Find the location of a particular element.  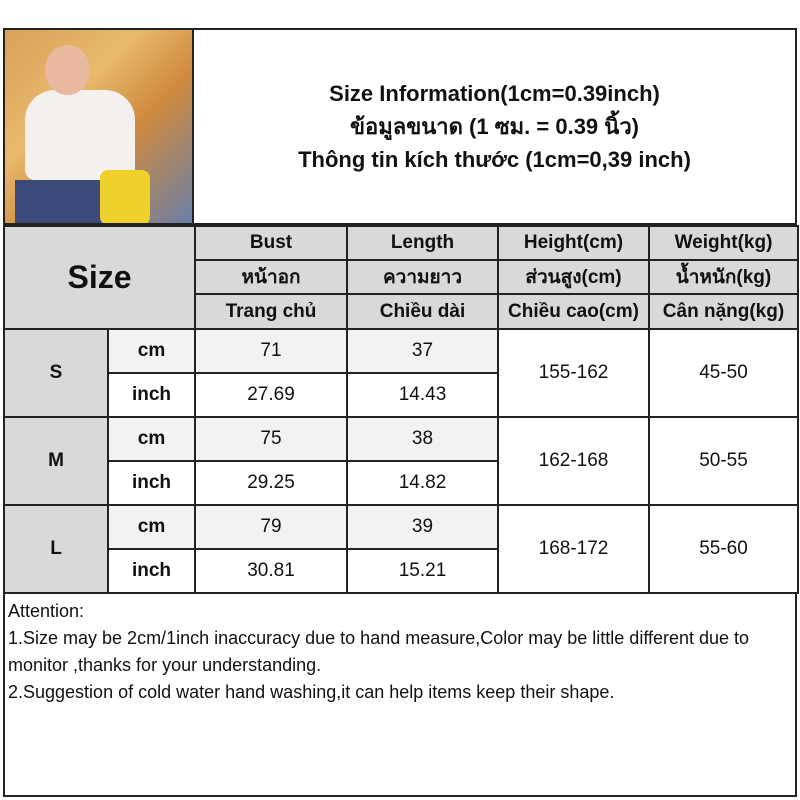

size-header: Size is located at coordinates (99, 277).